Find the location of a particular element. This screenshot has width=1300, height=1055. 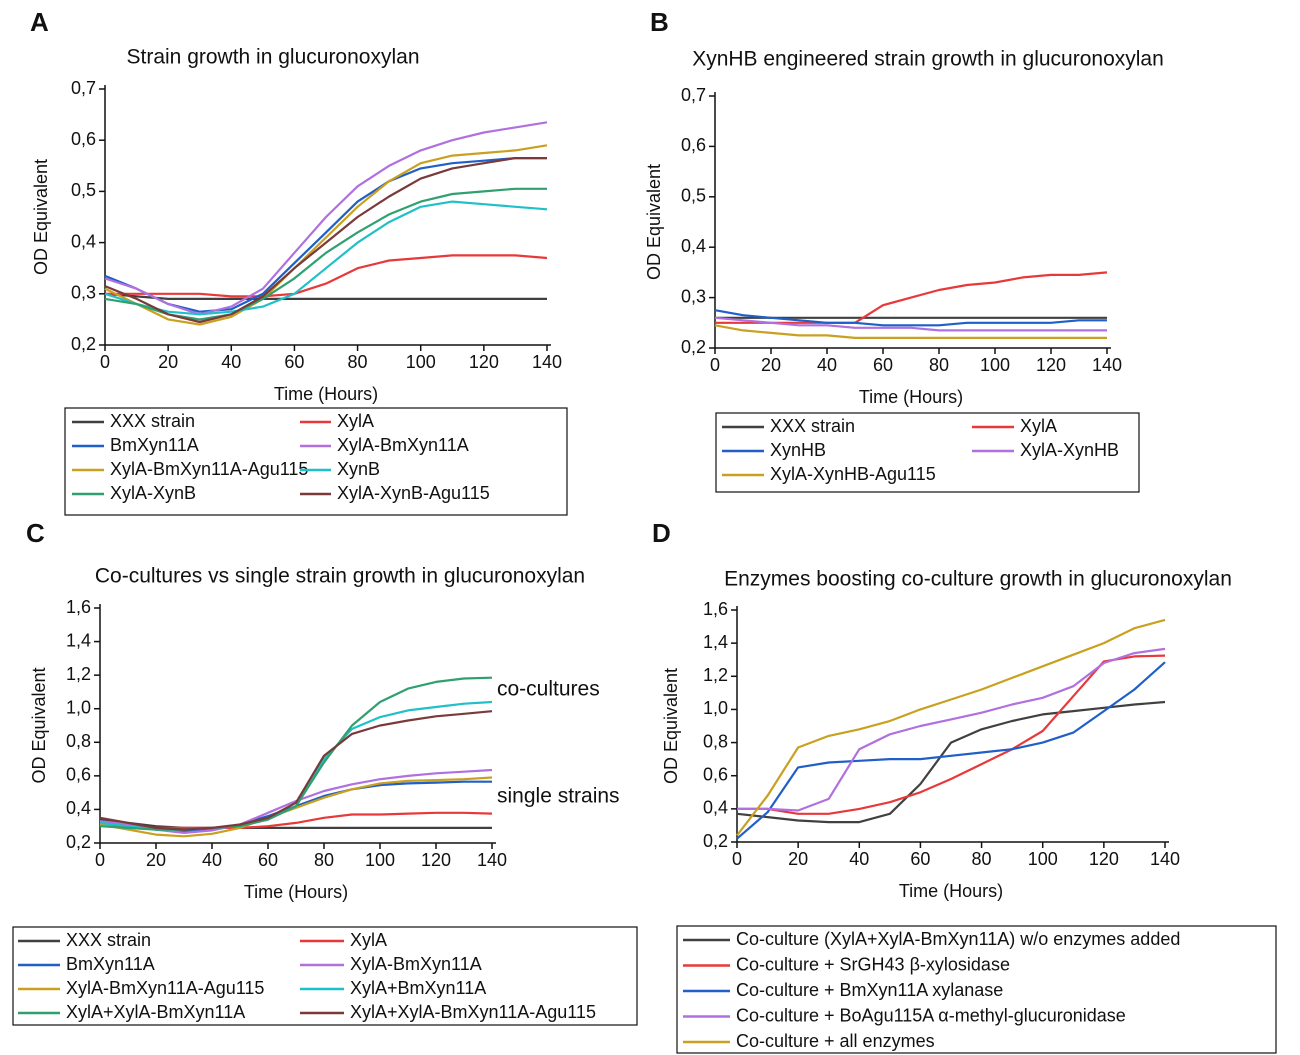

panel-label: B is located at coordinates (659, 22).